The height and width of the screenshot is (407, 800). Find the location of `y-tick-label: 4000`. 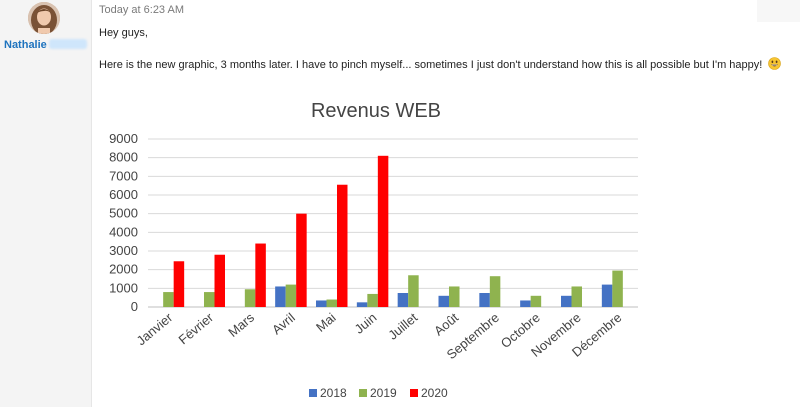

y-tick-label: 4000 is located at coordinates (123, 231).